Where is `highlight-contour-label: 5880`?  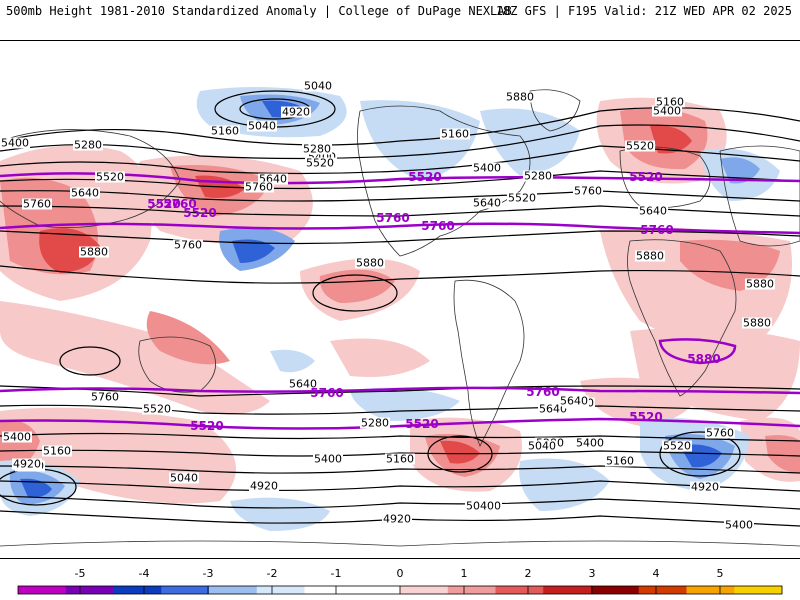
highlight-contour-label: 5880 is located at coordinates (704, 359).